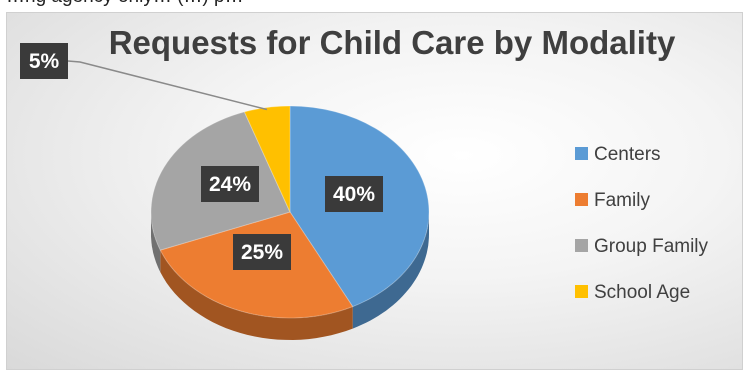 This screenshot has height=375, width=748. I want to click on legend-label-family: Family, so click(622, 200).